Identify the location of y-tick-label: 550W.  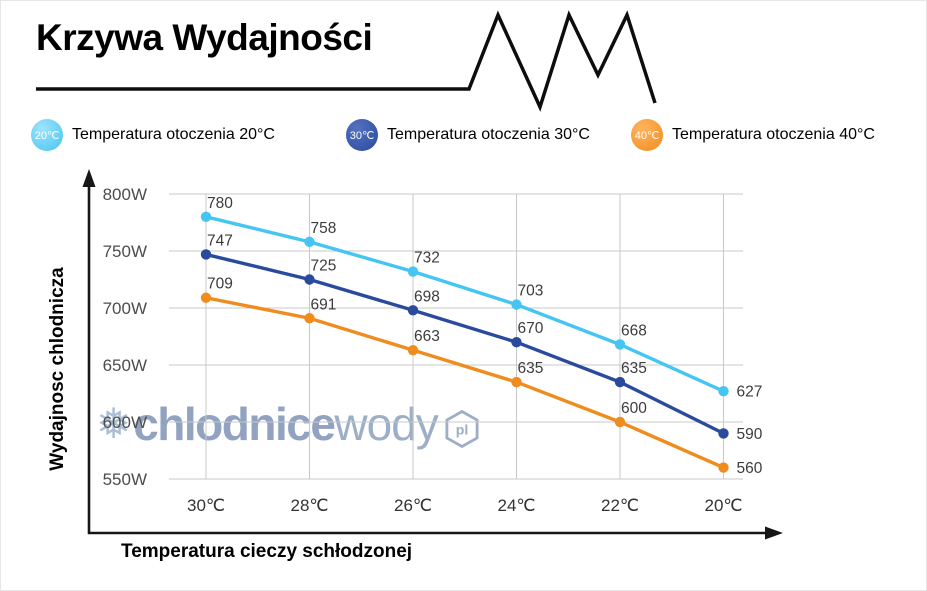
(125, 479).